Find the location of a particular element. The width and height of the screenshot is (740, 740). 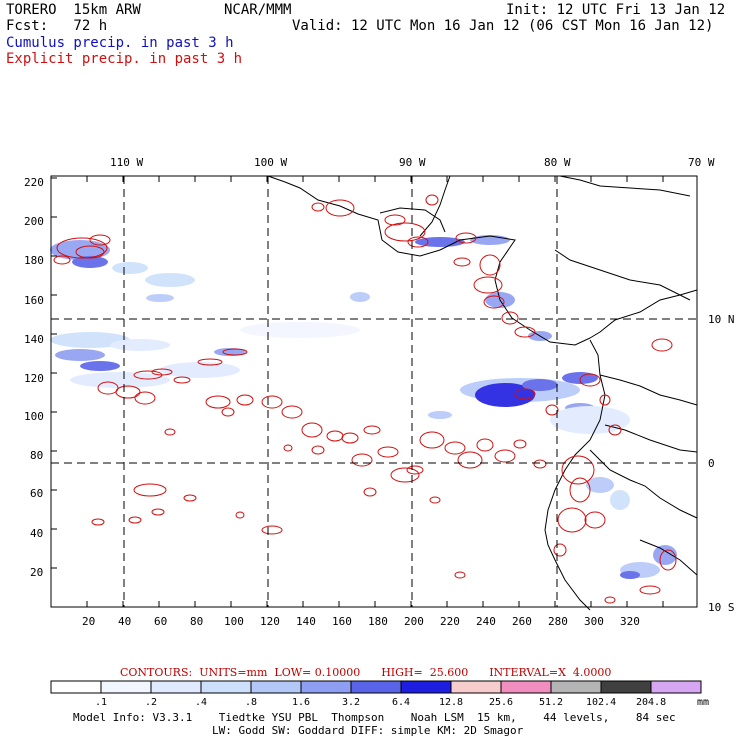

x-tick-100: 100 is located at coordinates (234, 621).